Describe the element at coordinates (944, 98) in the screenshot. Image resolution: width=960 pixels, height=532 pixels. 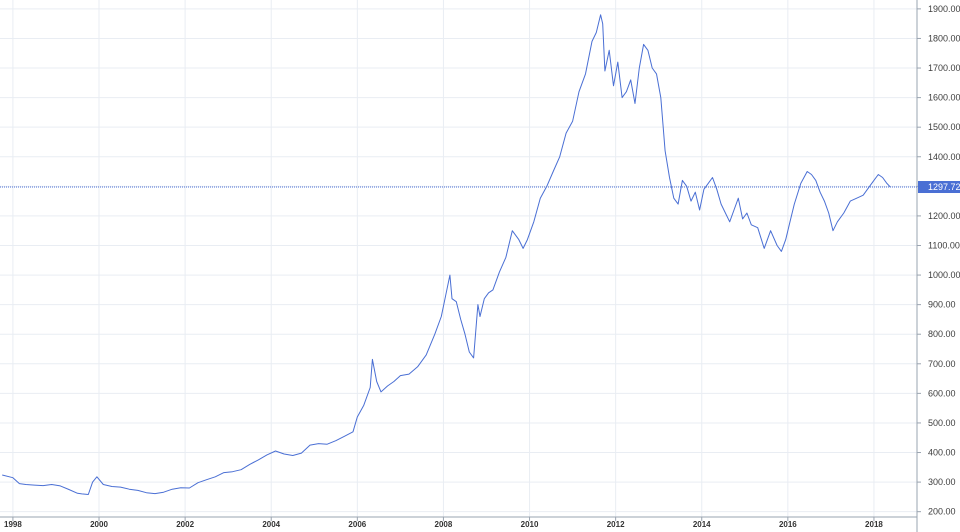
I see `y-tick-label: 1600.00` at that location.